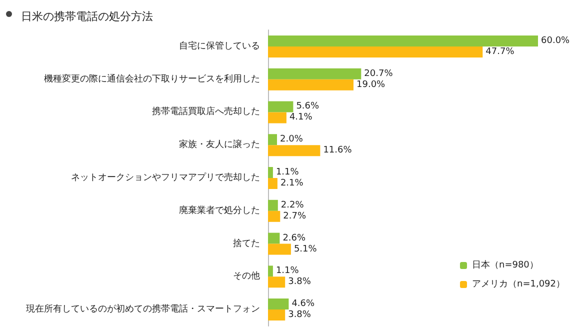 This screenshot has height=334, width=580. I want to click on y-tick-label: 現在所有しているのが初めての携帯電話・スマートフォン, so click(143, 309).